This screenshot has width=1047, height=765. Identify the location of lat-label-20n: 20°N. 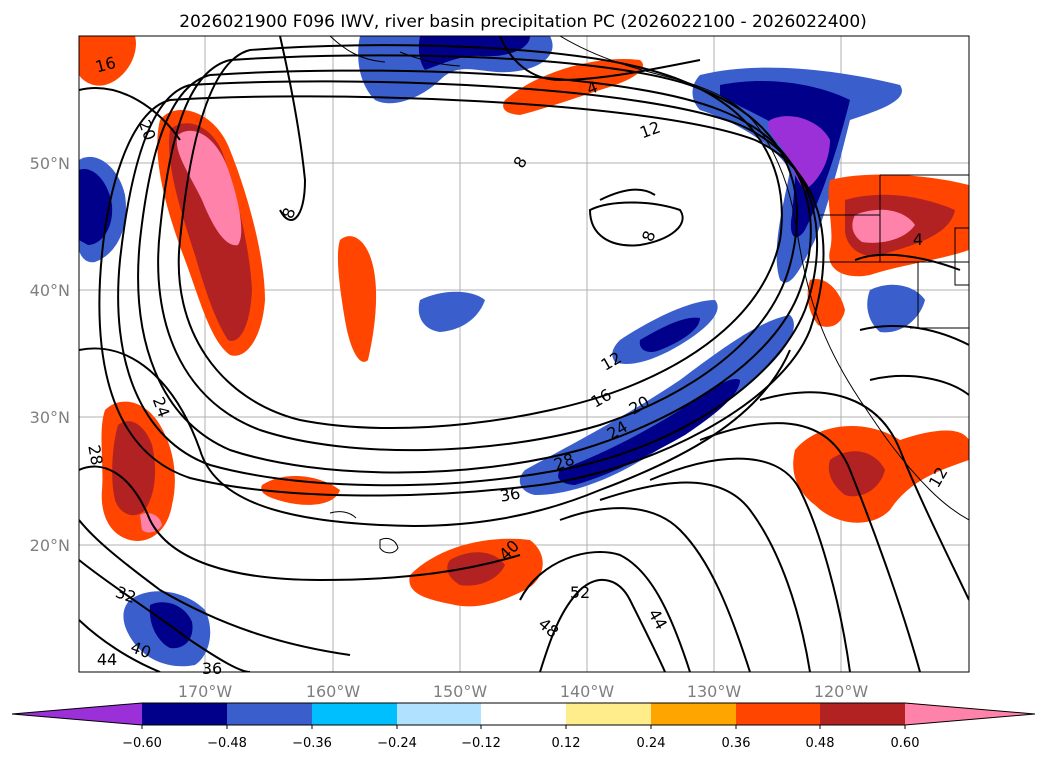
(50, 545).